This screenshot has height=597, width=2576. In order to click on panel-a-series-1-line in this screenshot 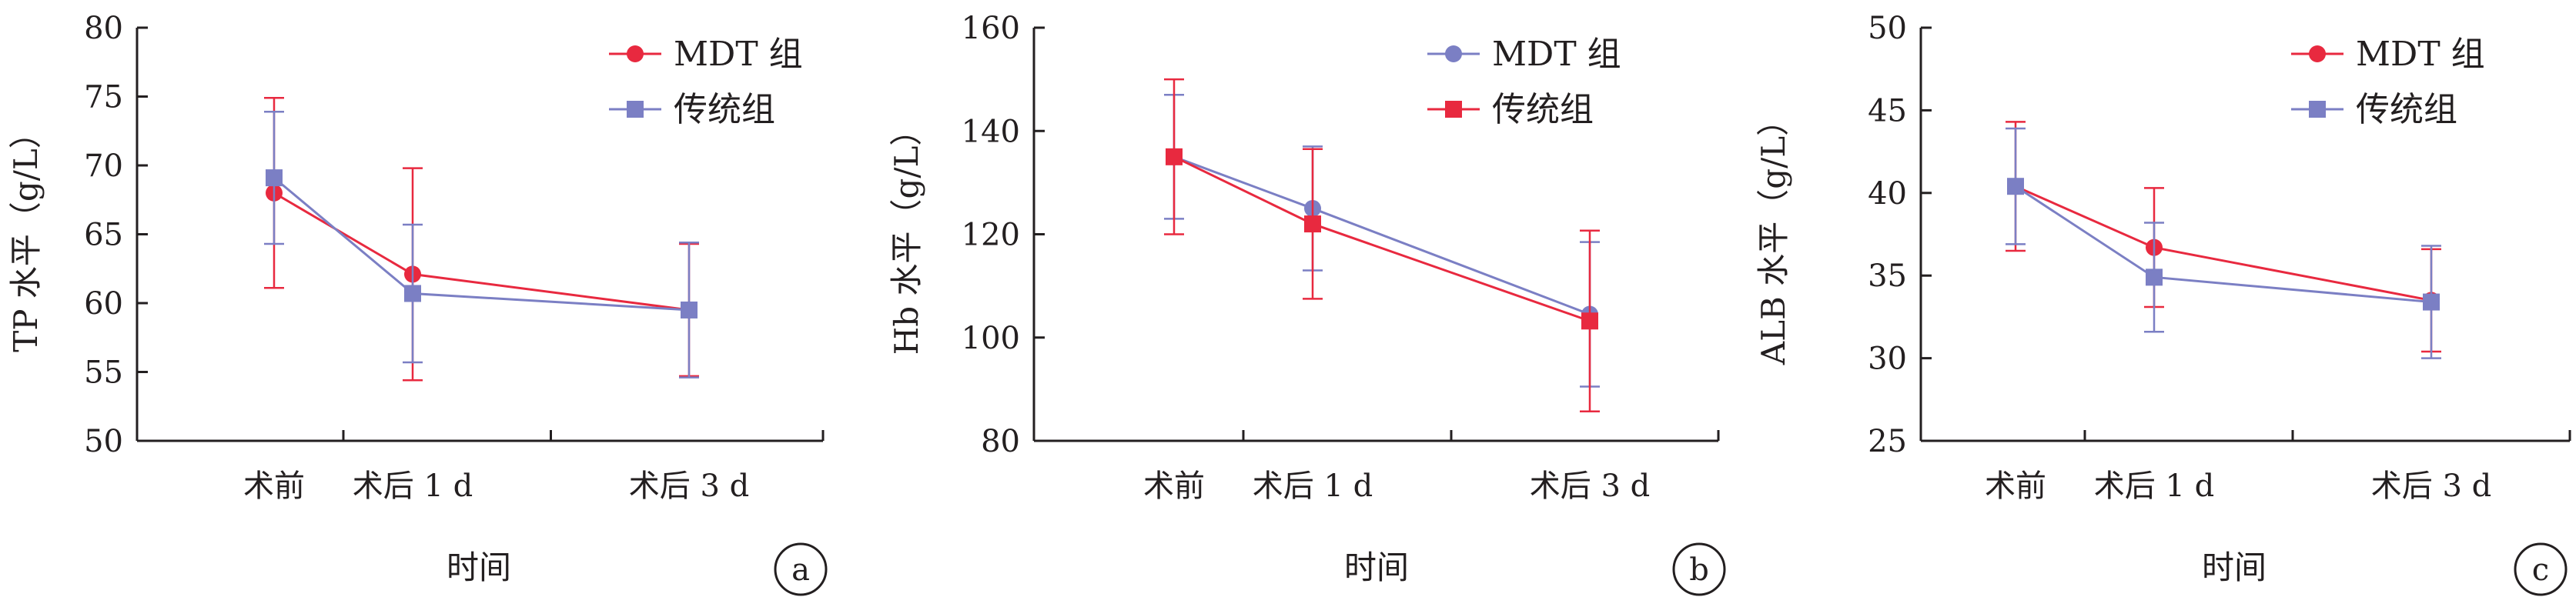, I will do `click(481, 252)`.